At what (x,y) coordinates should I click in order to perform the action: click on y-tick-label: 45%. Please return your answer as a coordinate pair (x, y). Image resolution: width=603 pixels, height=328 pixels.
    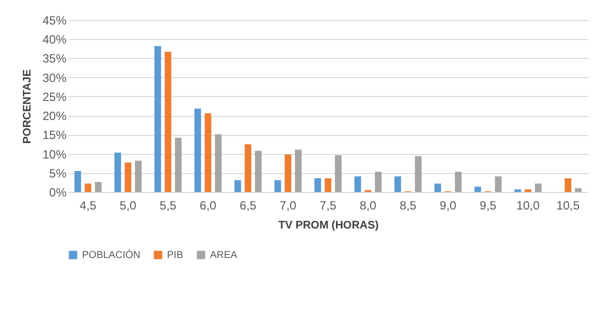
    Looking at the image, I should click on (54, 21).